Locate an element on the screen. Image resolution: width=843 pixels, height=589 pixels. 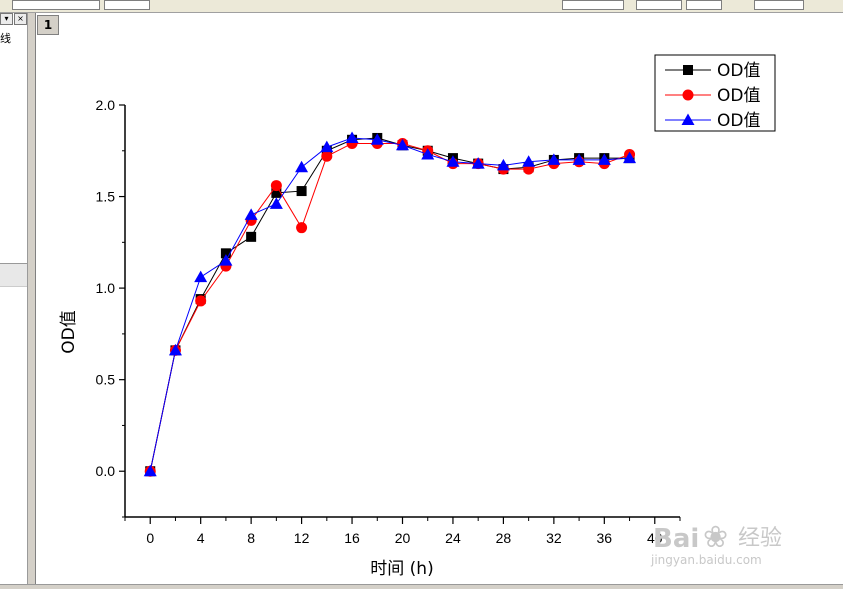
x-tick-label: 20 is located at coordinates (403, 538).